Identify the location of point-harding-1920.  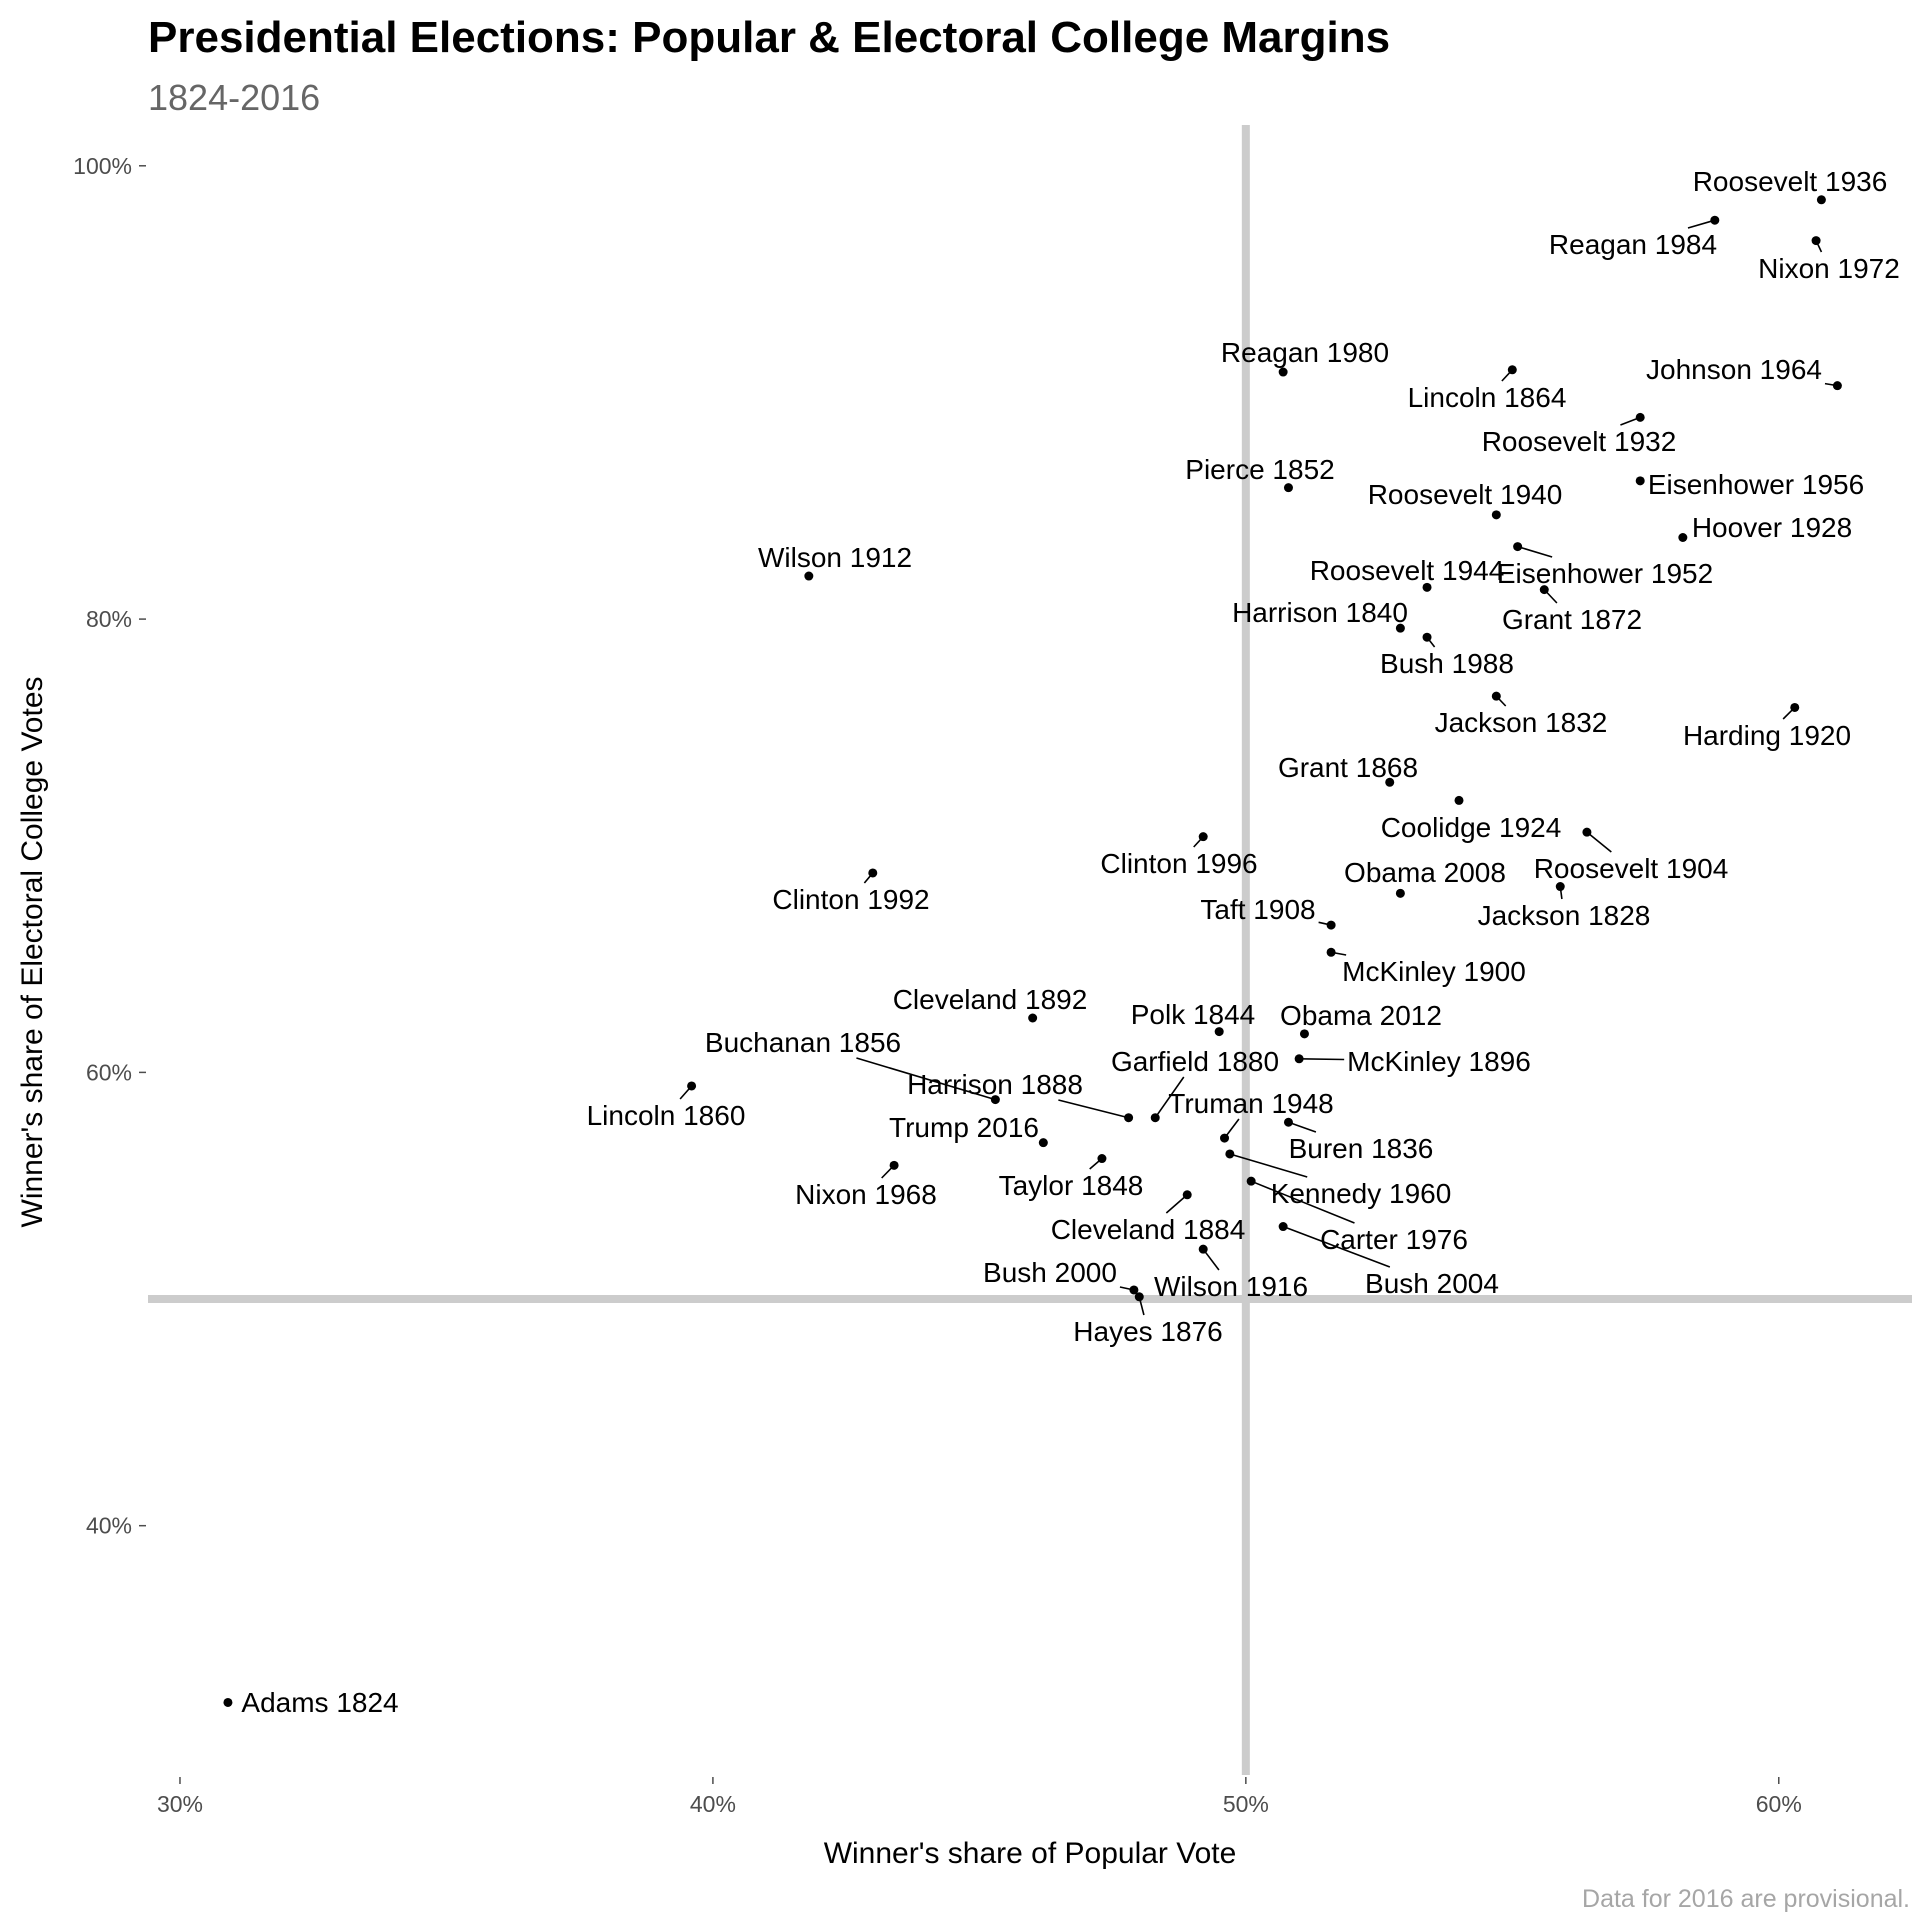
(1795, 707).